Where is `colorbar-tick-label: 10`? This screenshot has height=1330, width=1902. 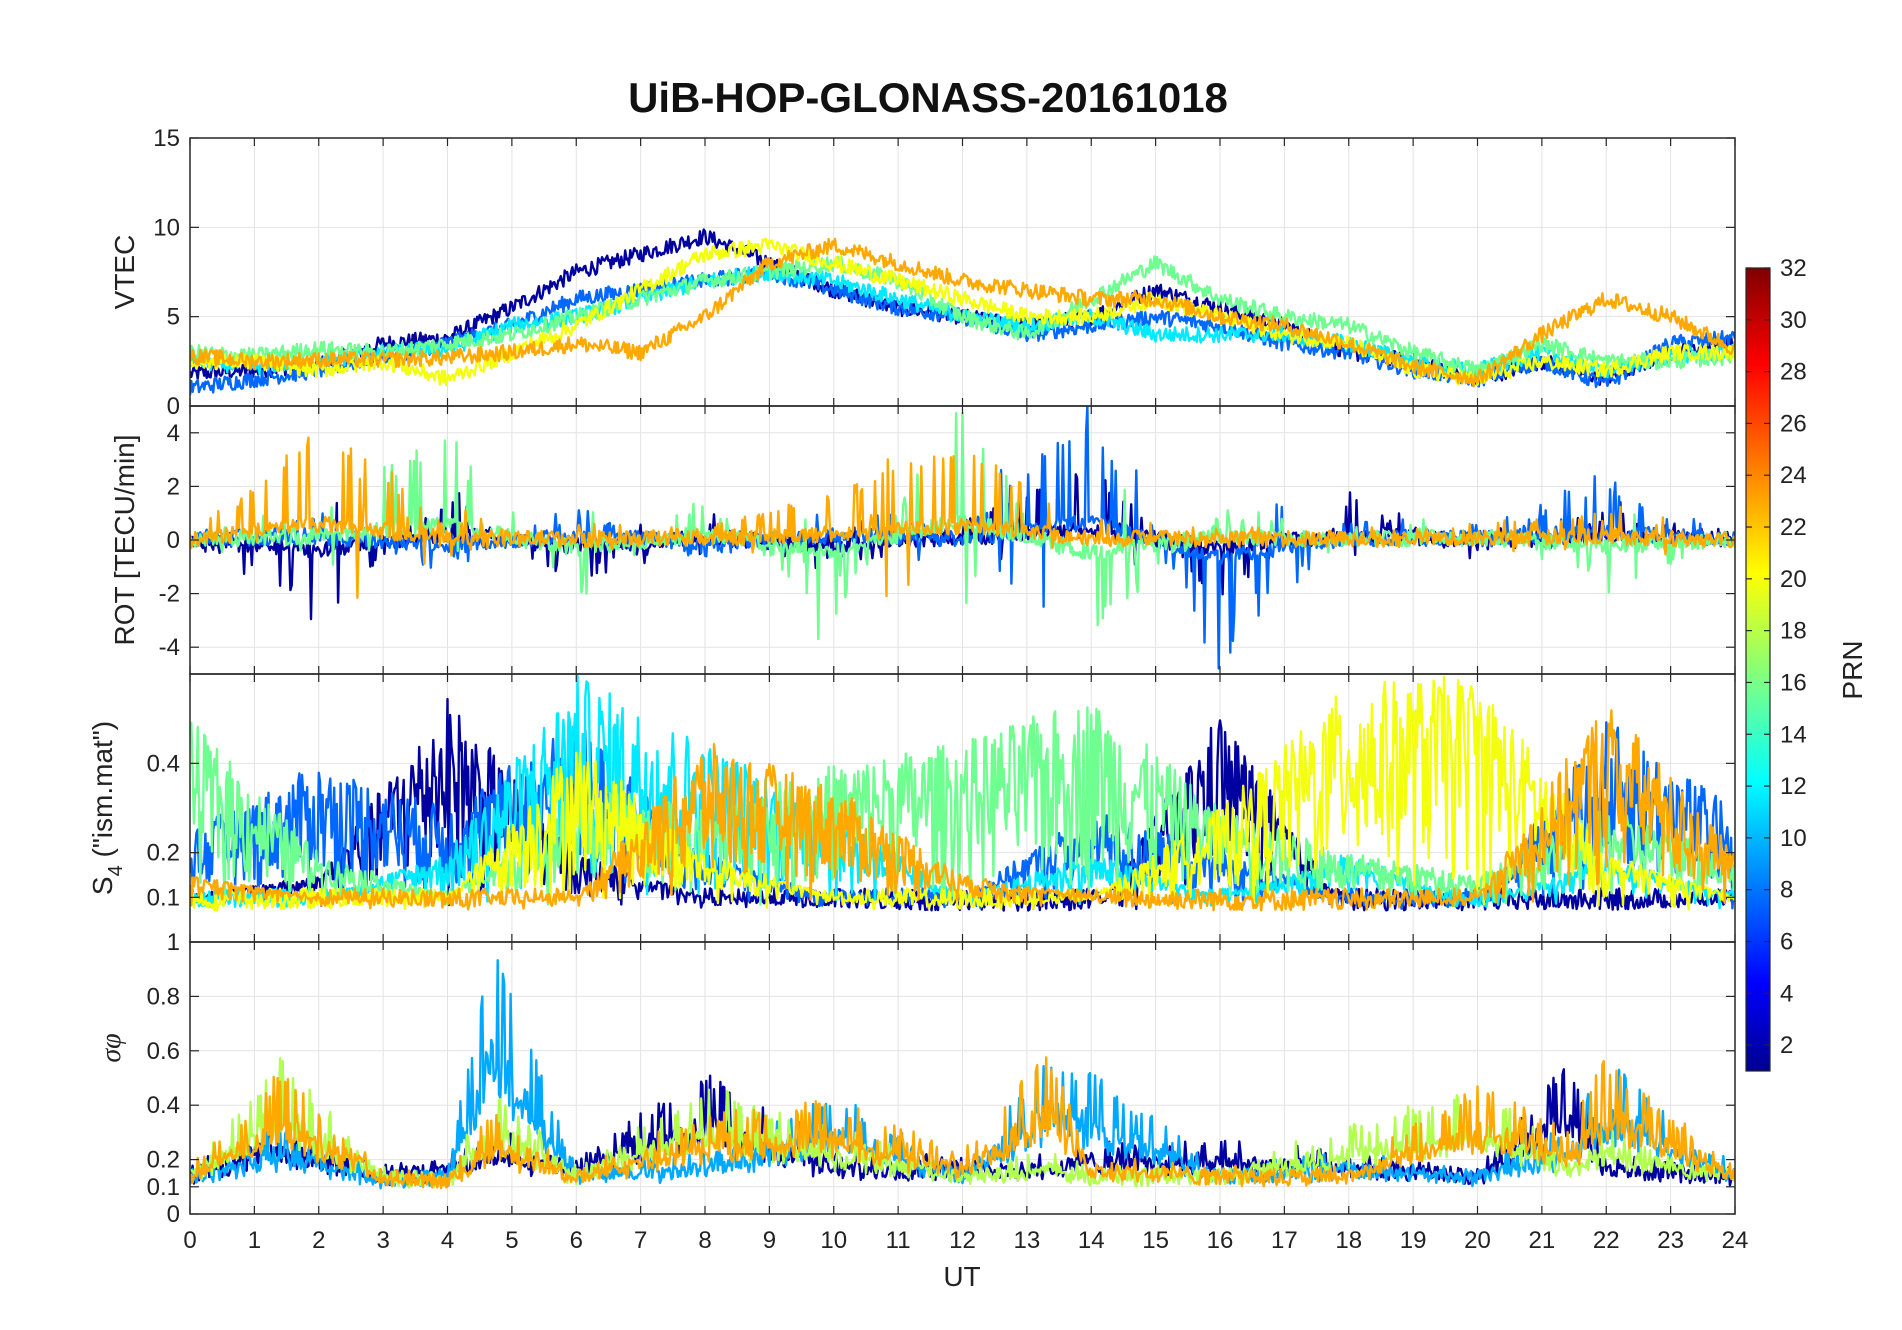
colorbar-tick-label: 10 is located at coordinates (1793, 838).